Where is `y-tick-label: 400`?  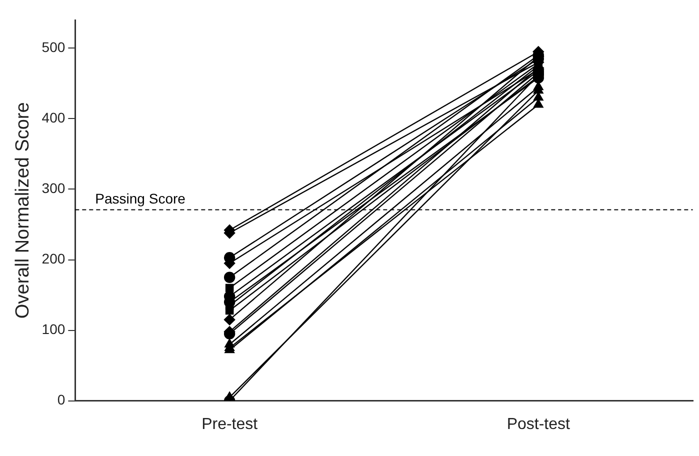 y-tick-label: 400 is located at coordinates (54, 118).